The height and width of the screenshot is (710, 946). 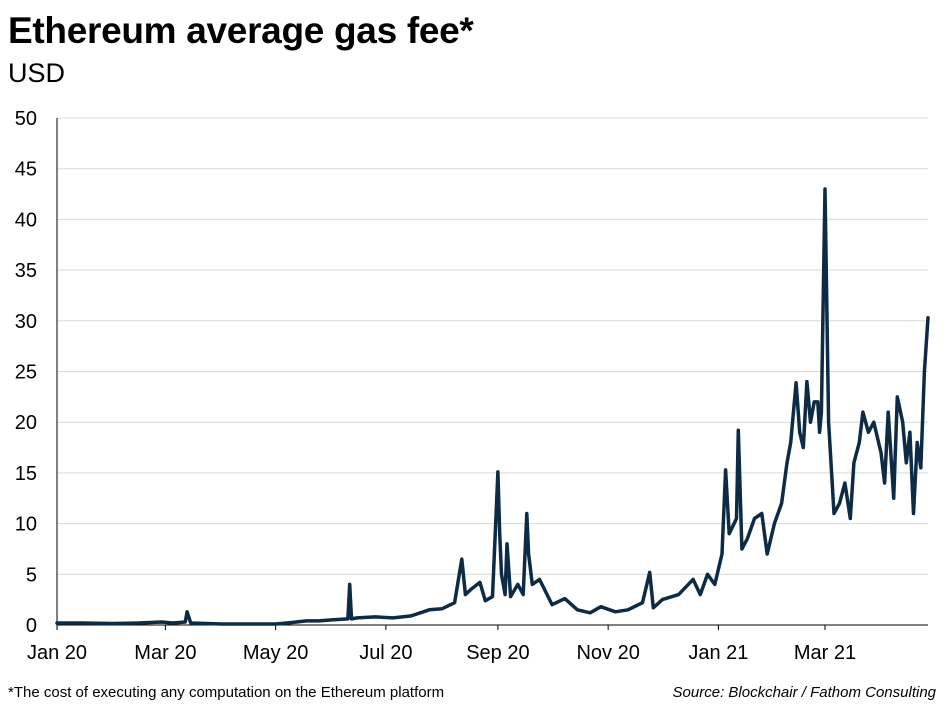 I want to click on x-tick-label: Nov 20, so click(x=607, y=653).